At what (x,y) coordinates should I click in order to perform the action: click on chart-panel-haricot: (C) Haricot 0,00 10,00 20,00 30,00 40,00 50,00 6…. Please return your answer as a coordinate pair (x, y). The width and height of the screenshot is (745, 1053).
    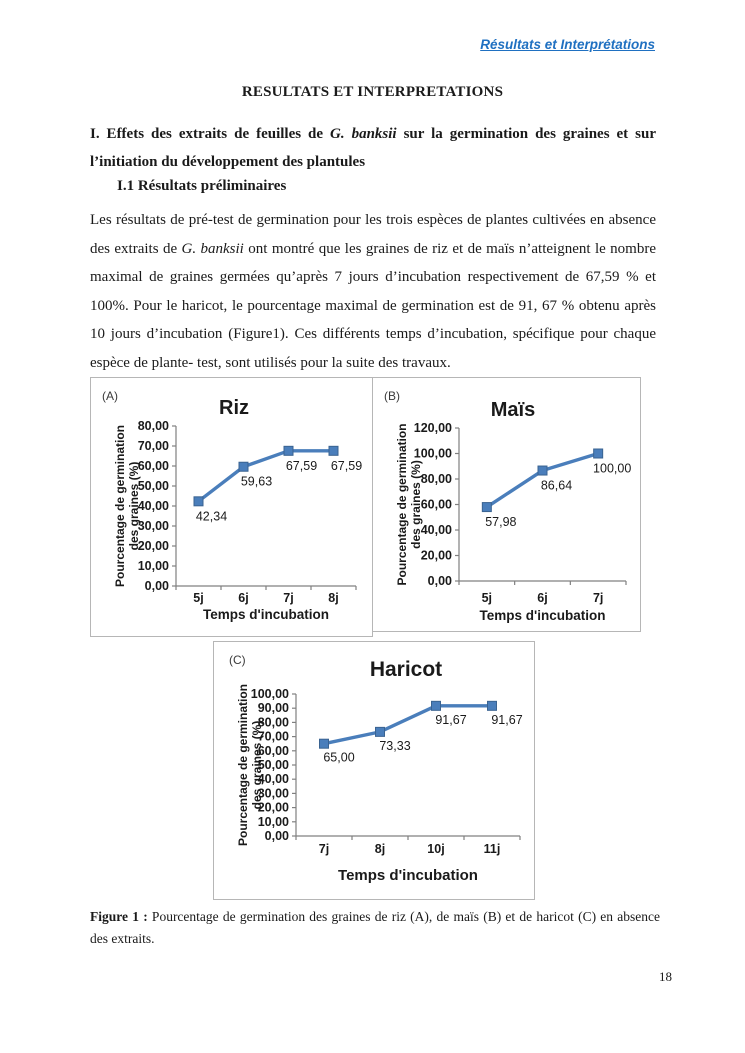
    Looking at the image, I should click on (374, 770).